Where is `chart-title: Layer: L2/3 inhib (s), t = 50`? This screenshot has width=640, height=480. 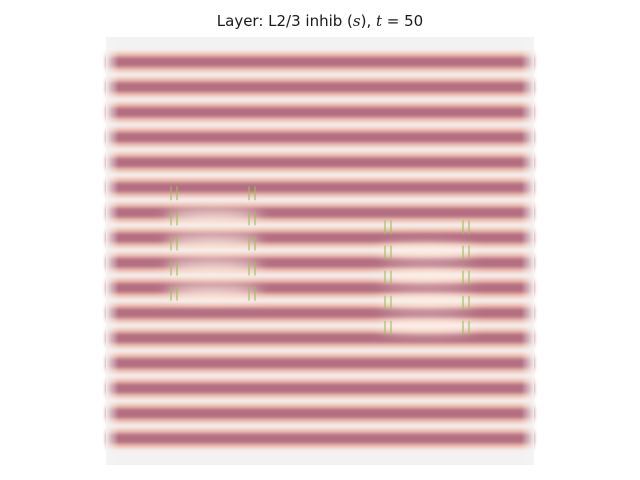
chart-title: Layer: L2/3 inhib (s), t = 50 is located at coordinates (320, 21).